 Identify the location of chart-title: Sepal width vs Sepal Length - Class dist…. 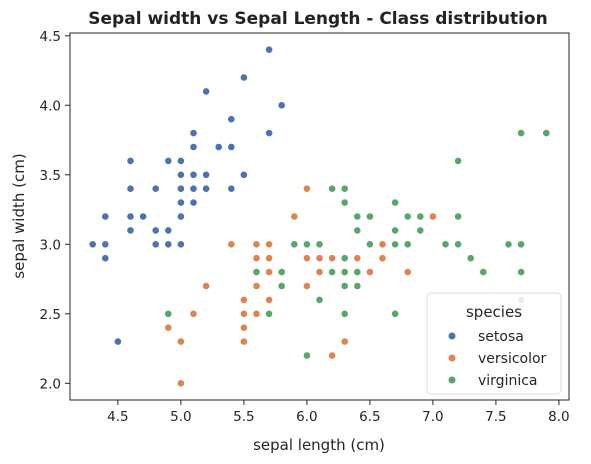
(317, 19).